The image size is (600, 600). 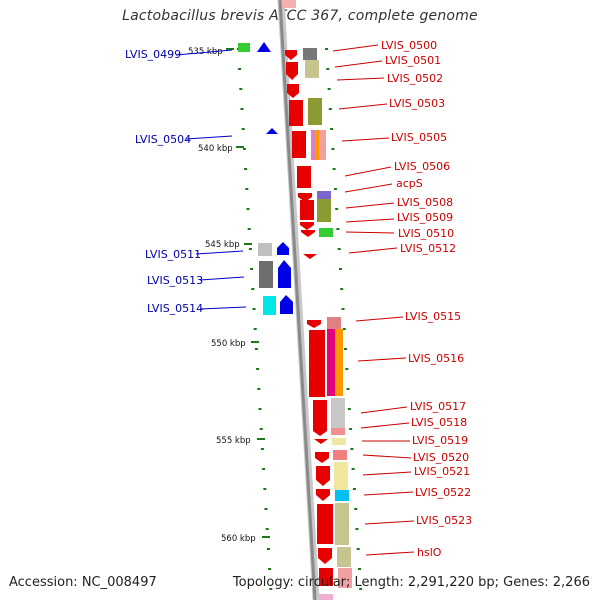 What do you see at coordinates (175, 308) in the screenshot?
I see `gene-label-lvis-0514: LVIS_0514` at bounding box center [175, 308].